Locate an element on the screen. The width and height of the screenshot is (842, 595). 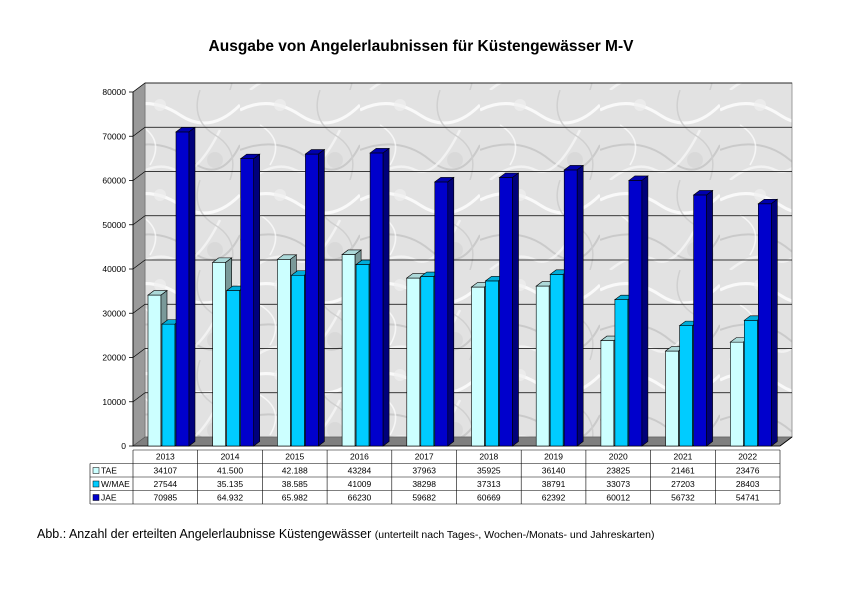
table-cell: 38298 is located at coordinates (424, 484).